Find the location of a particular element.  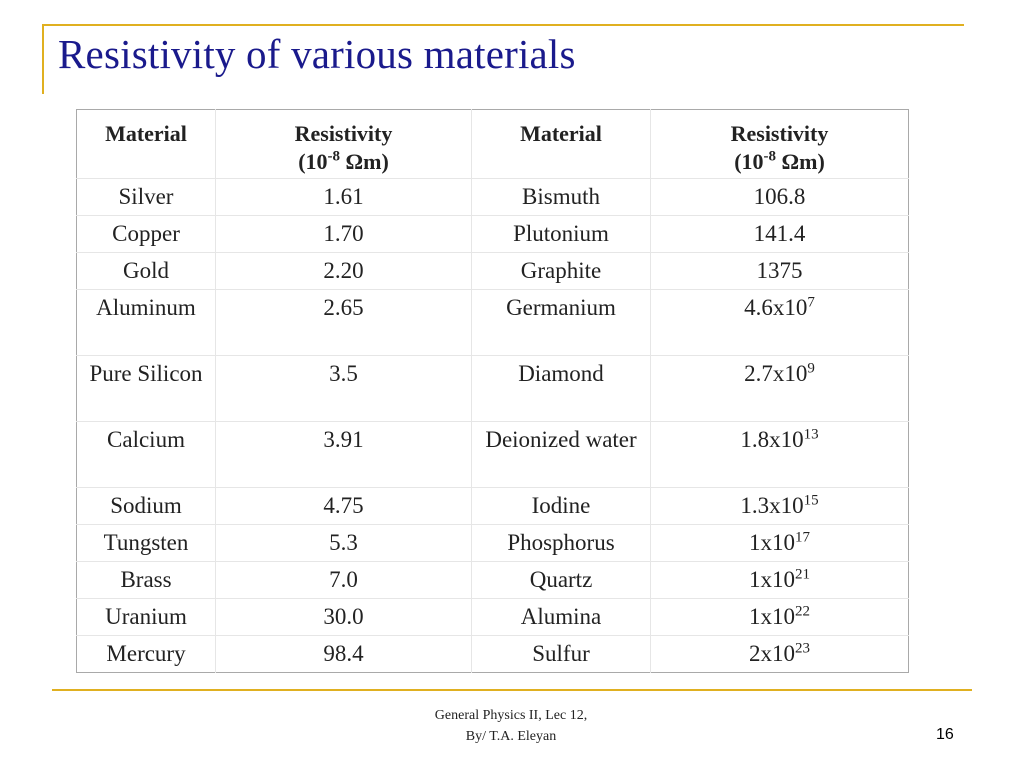

resistivity-exponent: 17 is located at coordinates (802, 537).